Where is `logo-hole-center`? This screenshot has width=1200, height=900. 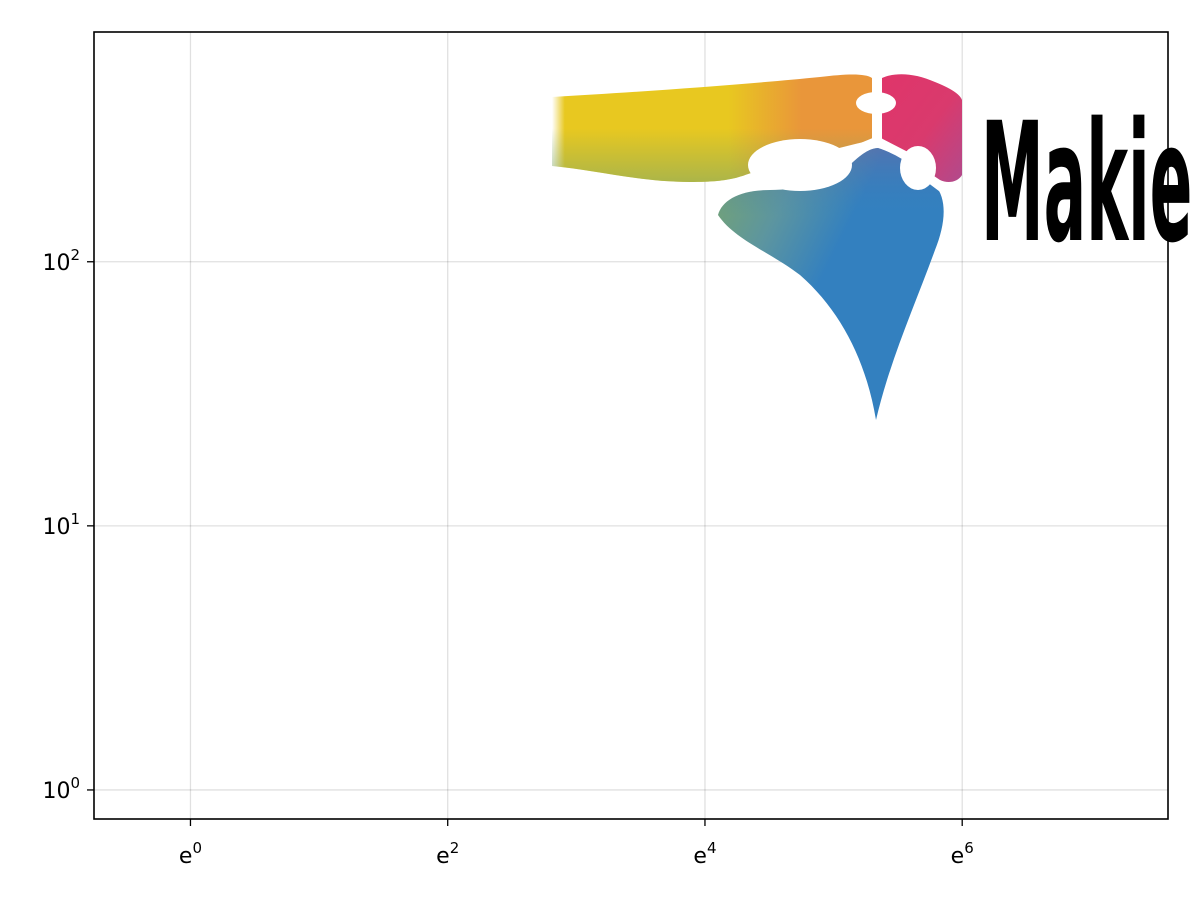 logo-hole-center is located at coordinates (800, 165).